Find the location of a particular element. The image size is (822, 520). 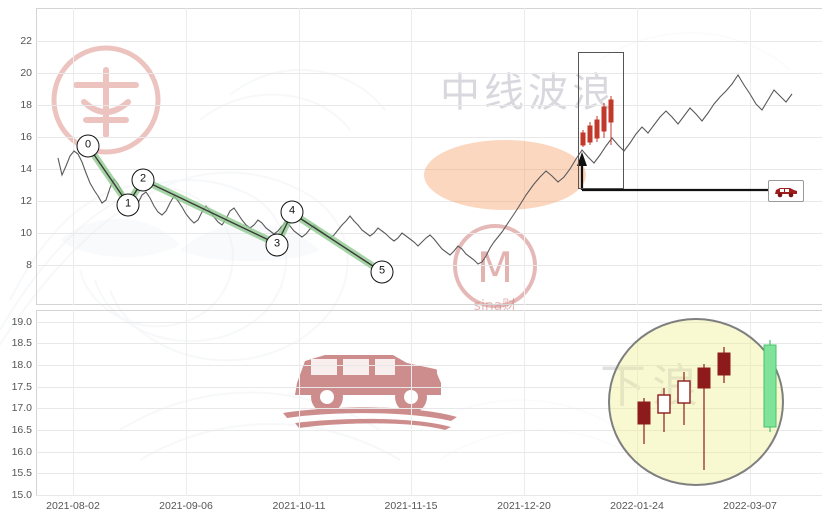

y-axis-tick-label-sub: 17.0 is located at coordinates (21, 408).